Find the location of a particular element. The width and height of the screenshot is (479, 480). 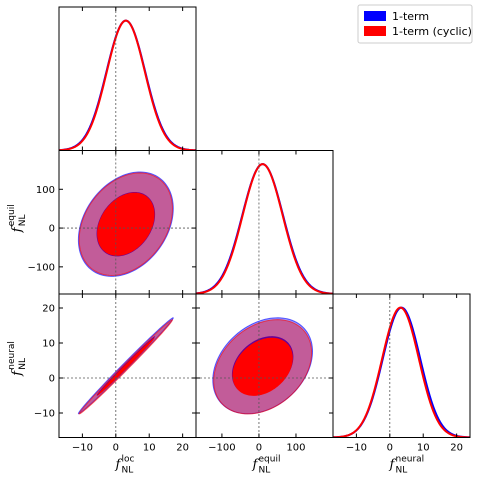

xlabel-loc-symbol: f is located at coordinates (119, 465).